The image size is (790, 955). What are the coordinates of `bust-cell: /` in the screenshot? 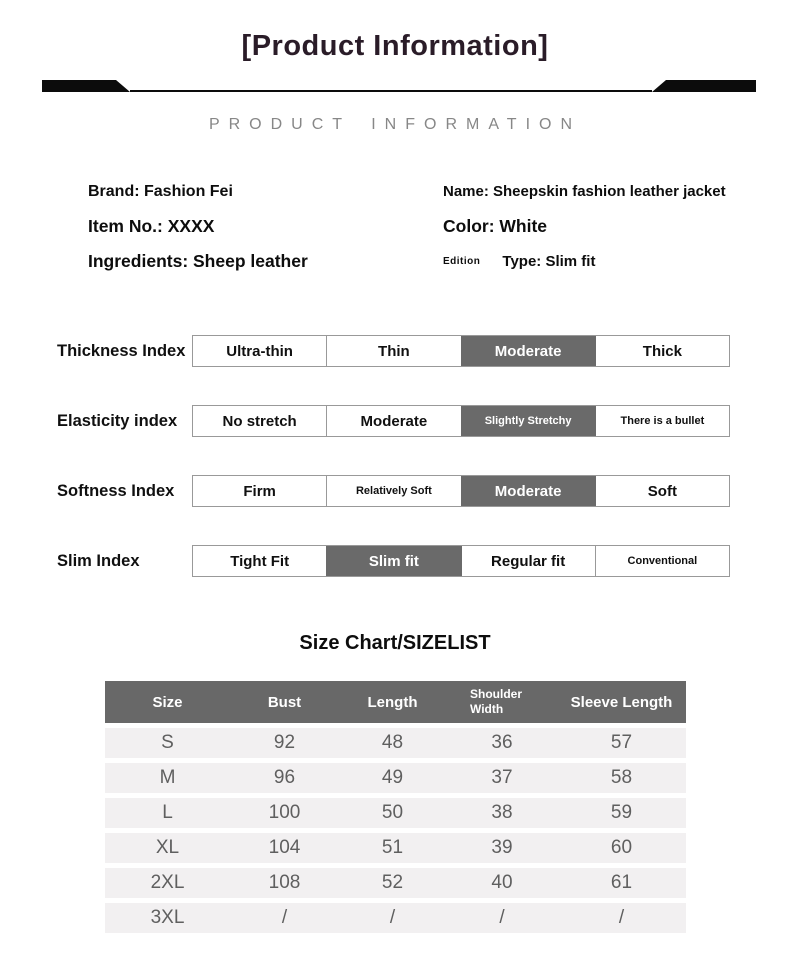 It's located at (284, 917).